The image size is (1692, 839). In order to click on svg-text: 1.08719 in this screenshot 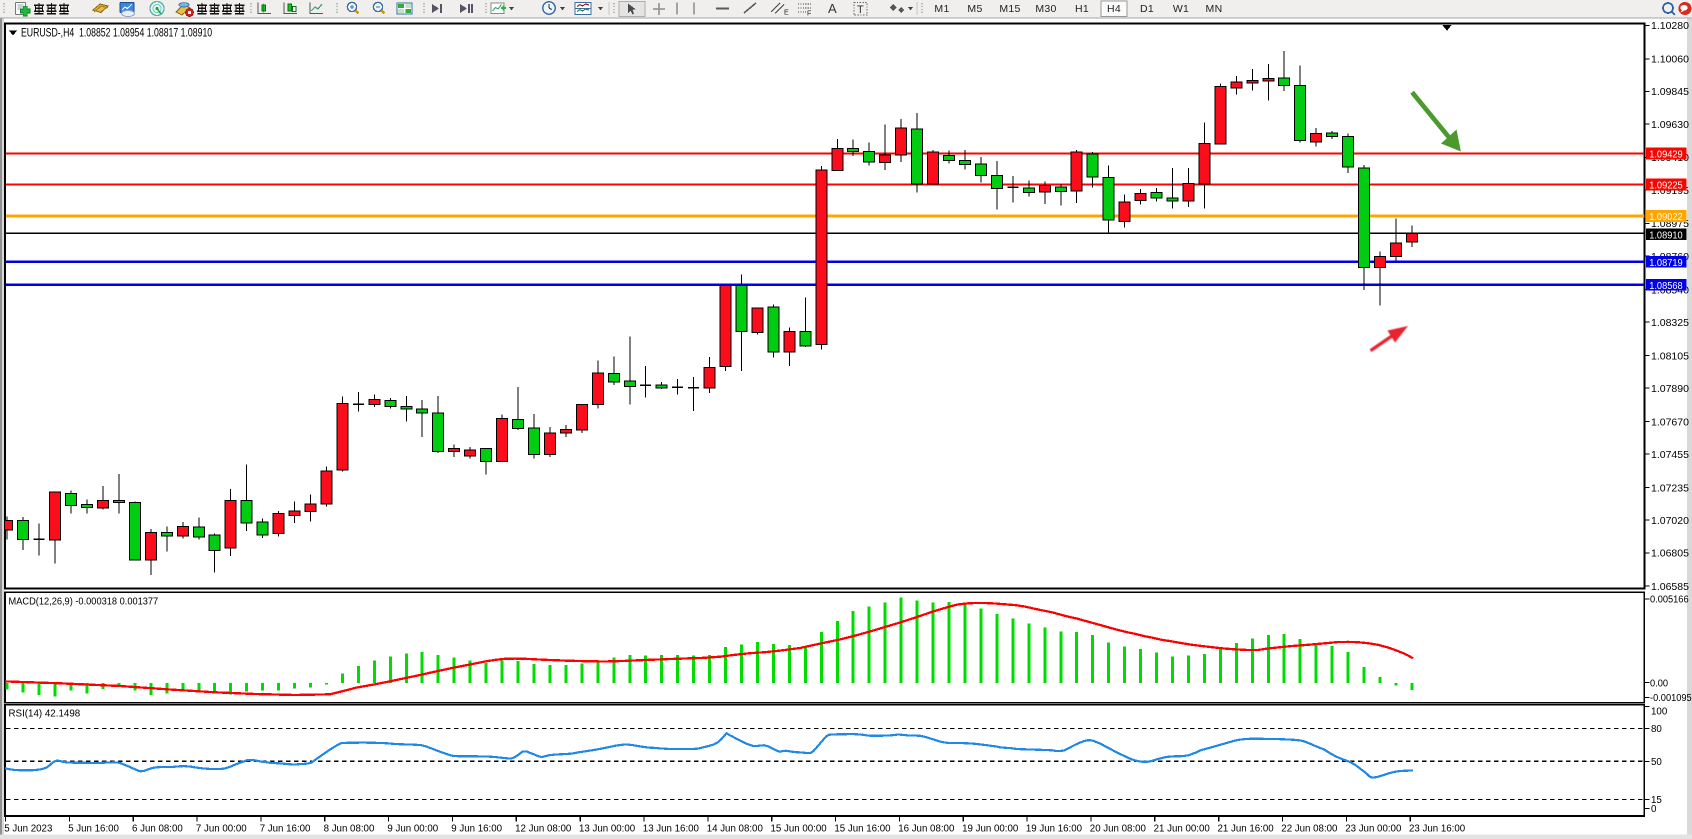, I will do `click(1665, 263)`.